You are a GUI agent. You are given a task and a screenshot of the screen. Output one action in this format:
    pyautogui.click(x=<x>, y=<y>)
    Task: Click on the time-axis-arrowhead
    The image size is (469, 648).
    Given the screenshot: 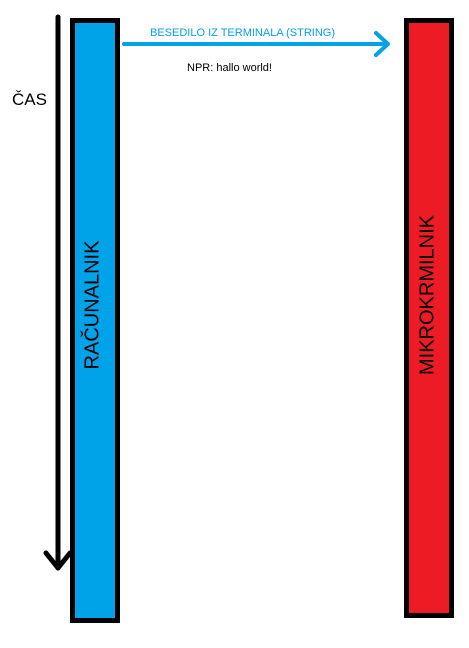 What is the action you would take?
    pyautogui.click(x=58, y=560)
    